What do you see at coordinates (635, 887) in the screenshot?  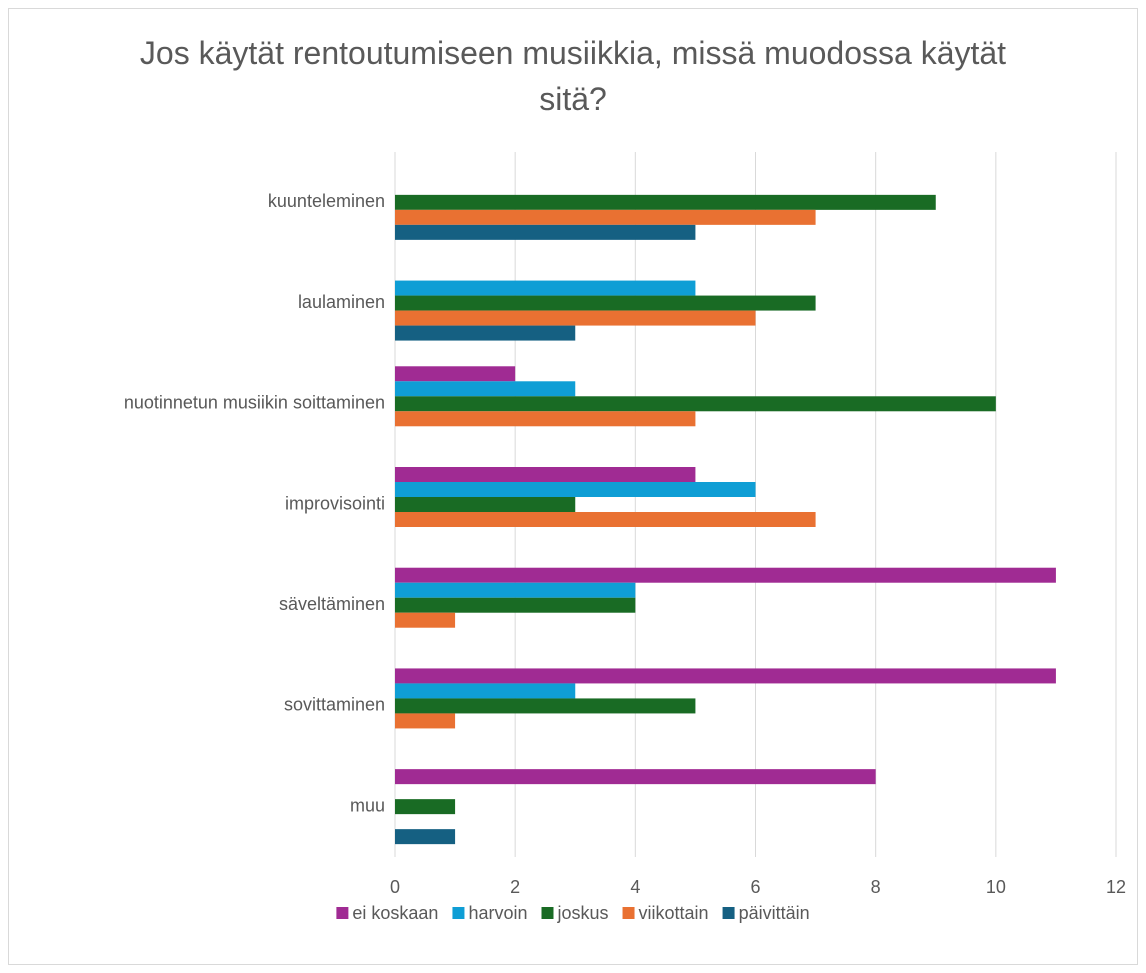 I see `x-tick-label: 4` at bounding box center [635, 887].